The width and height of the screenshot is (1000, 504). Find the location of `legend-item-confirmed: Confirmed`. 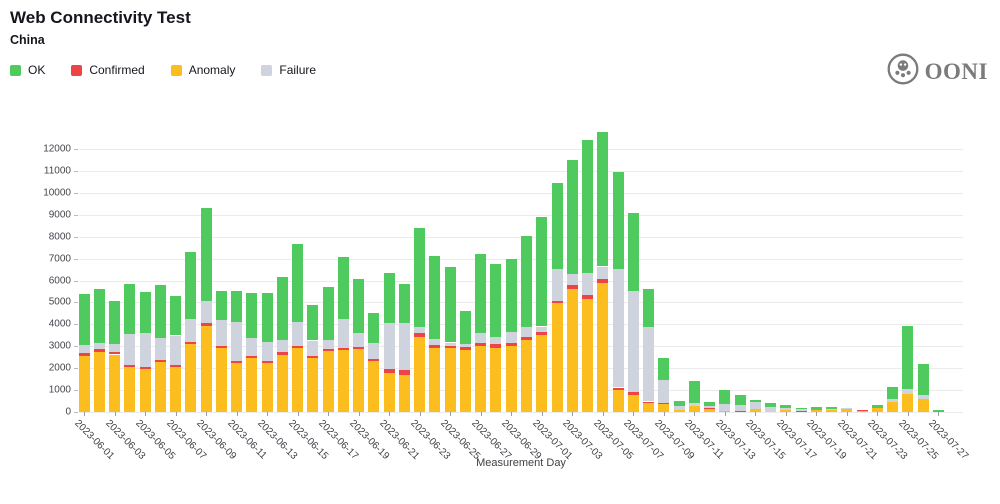

legend-item-confirmed: Confirmed is located at coordinates (108, 70).